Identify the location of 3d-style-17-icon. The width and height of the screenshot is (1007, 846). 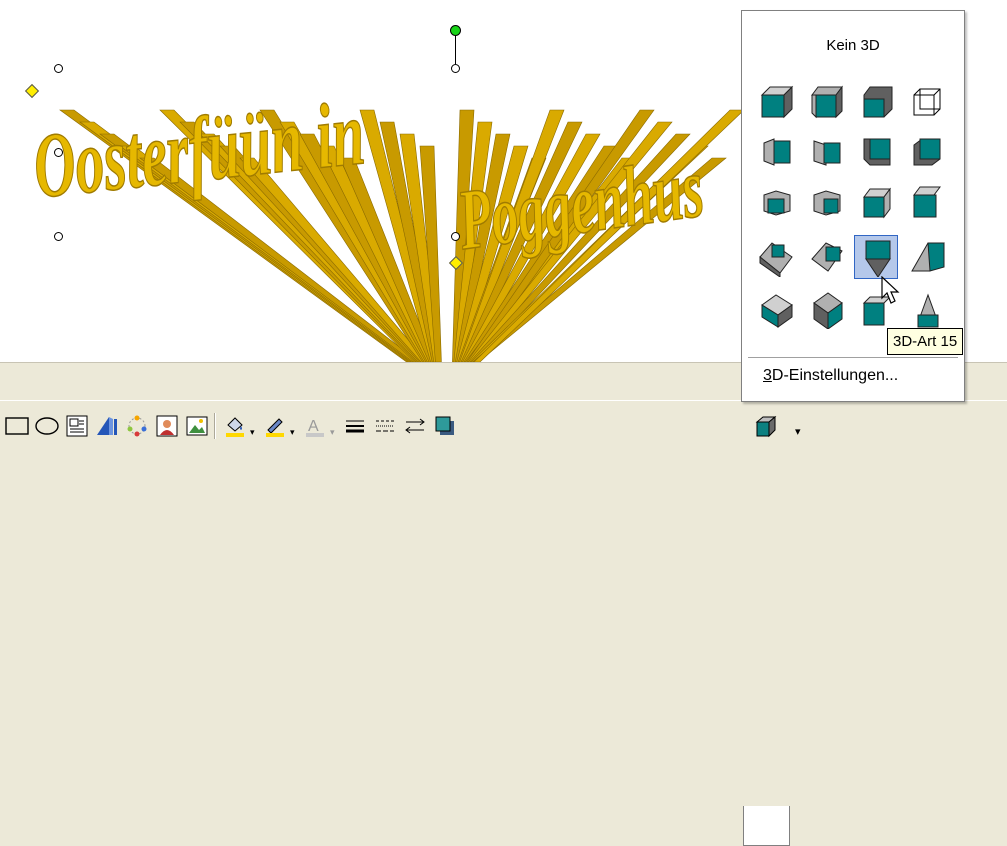
(776, 309).